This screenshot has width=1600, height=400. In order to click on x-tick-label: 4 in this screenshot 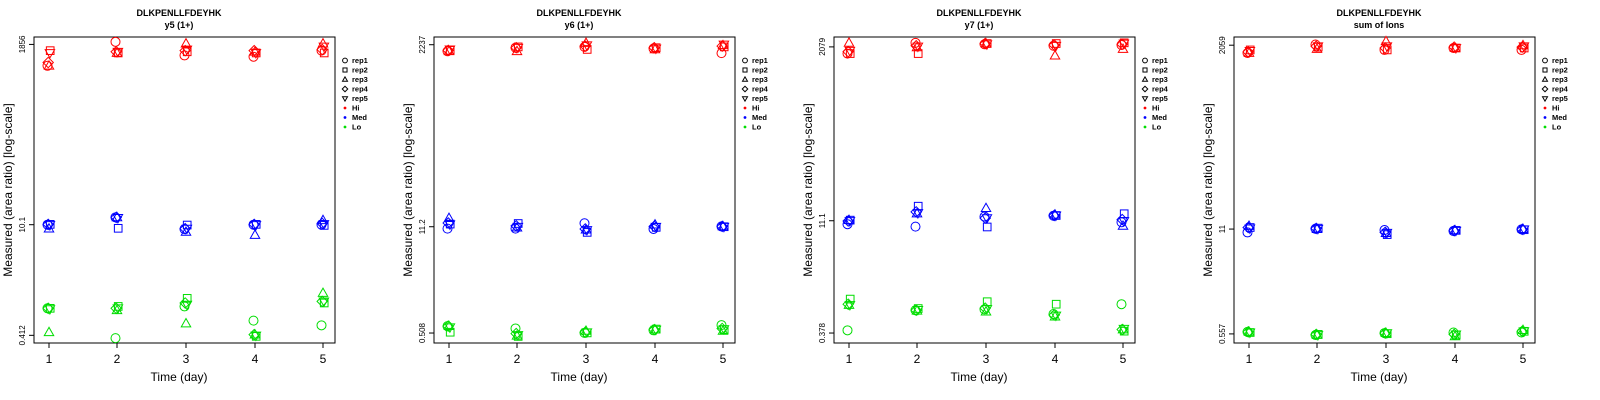, I will do `click(255, 359)`.